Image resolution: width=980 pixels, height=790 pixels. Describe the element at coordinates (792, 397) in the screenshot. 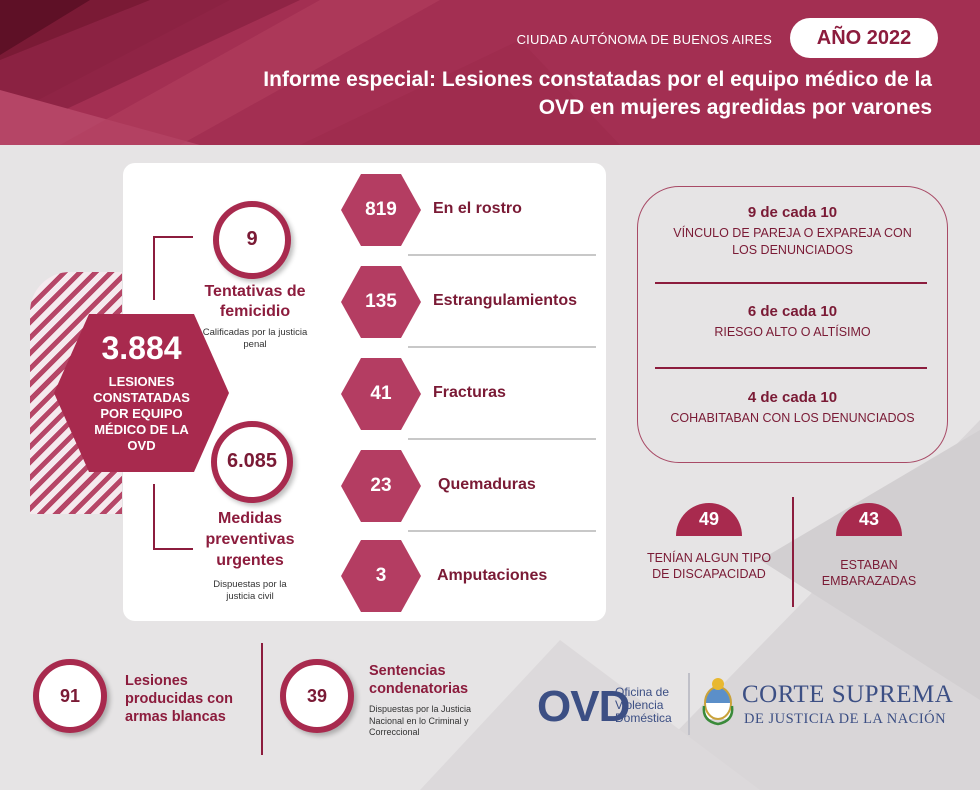

I see `stat-heading-cohabit: 4 de cada 10` at that location.